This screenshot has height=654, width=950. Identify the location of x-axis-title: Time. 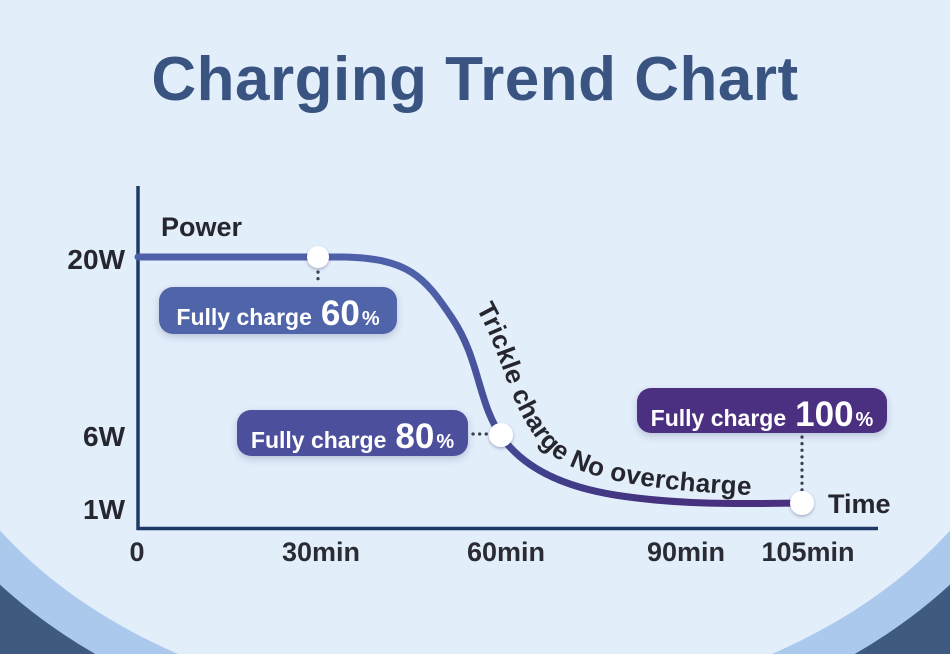
(859, 504).